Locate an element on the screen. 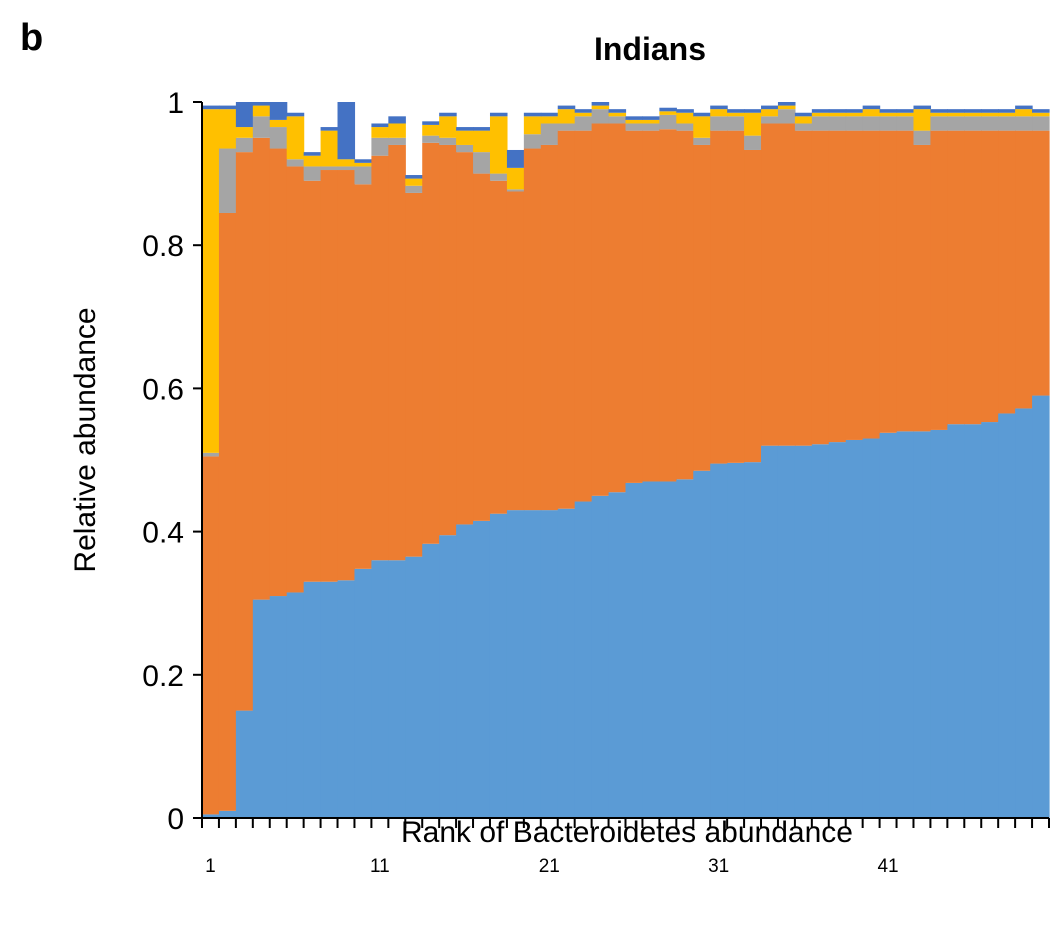 This screenshot has height=936, width=1059. x-tick-label: 11 is located at coordinates (380, 866).